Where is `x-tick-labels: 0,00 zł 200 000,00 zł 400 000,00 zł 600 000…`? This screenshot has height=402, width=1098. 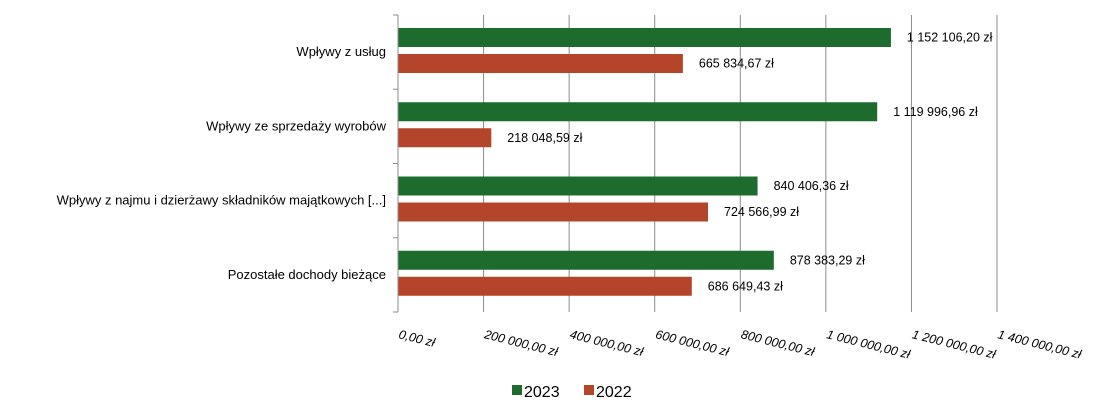
x-tick-labels: 0,00 zł 200 000,00 zł 400 000,00 zł 600 000… is located at coordinates (740, 344).